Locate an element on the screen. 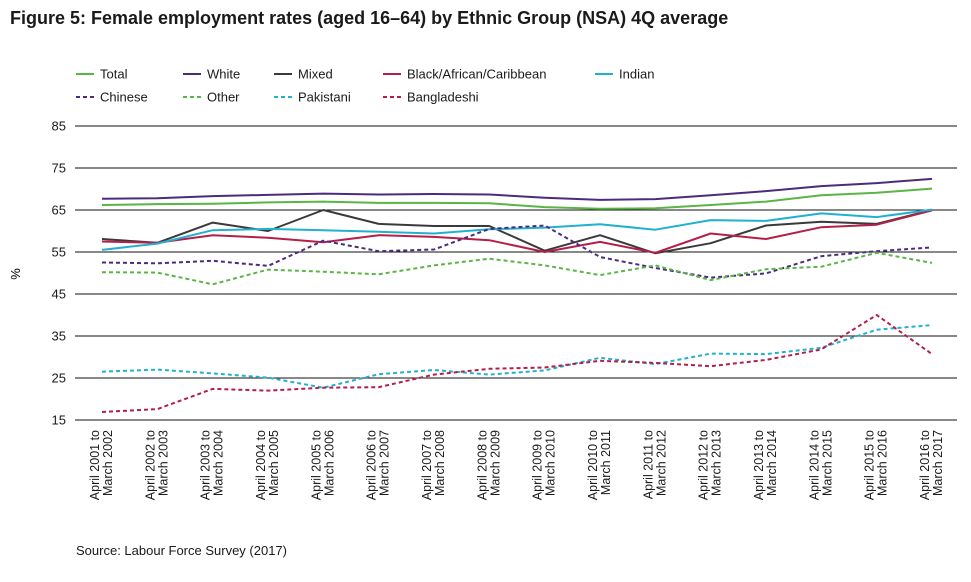 The image size is (971, 582). x-tick-label: April 2011 to March 2012 is located at coordinates (654, 464).